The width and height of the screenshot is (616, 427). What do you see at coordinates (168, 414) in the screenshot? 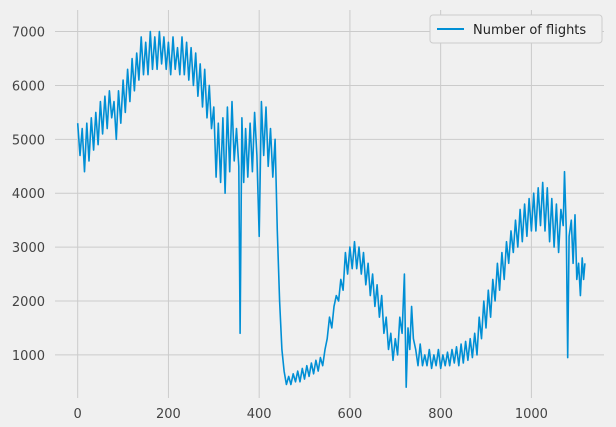
I see `x-tick-label: 200` at bounding box center [168, 414].